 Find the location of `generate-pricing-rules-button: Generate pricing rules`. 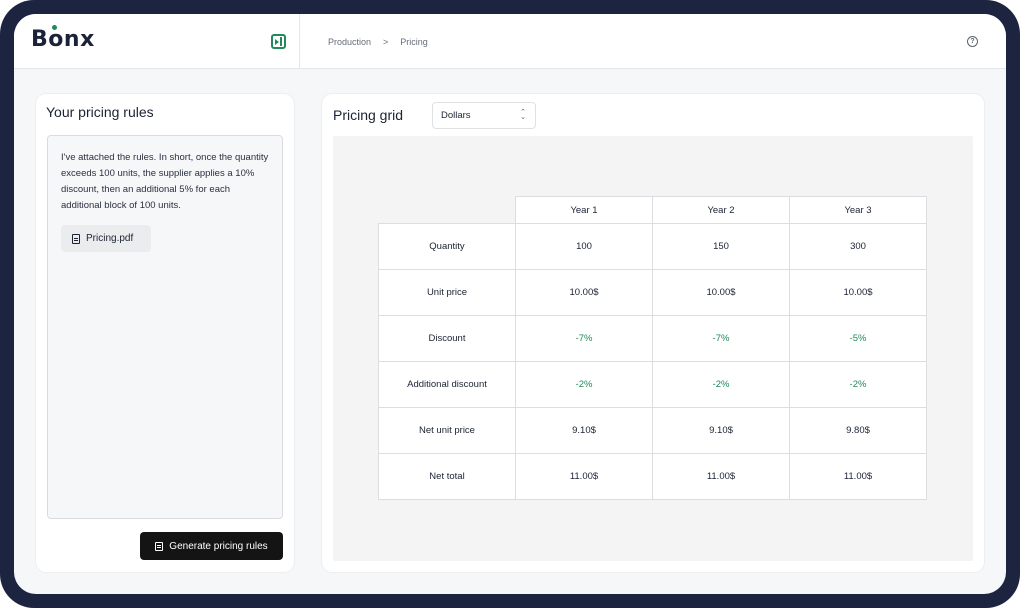

generate-pricing-rules-button: Generate pricing rules is located at coordinates (211, 546).